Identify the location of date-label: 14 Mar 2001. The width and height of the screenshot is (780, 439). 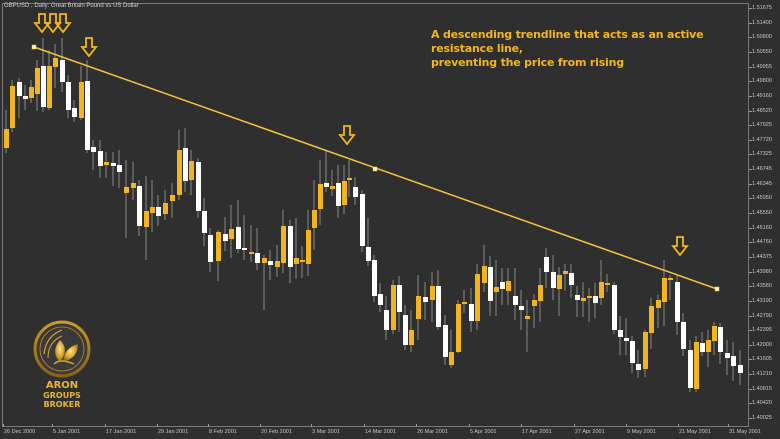
(380, 432).